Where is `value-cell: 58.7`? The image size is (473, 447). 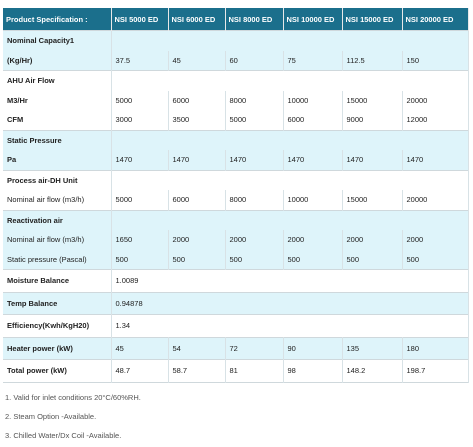
value-cell: 58.7 is located at coordinates (197, 370).